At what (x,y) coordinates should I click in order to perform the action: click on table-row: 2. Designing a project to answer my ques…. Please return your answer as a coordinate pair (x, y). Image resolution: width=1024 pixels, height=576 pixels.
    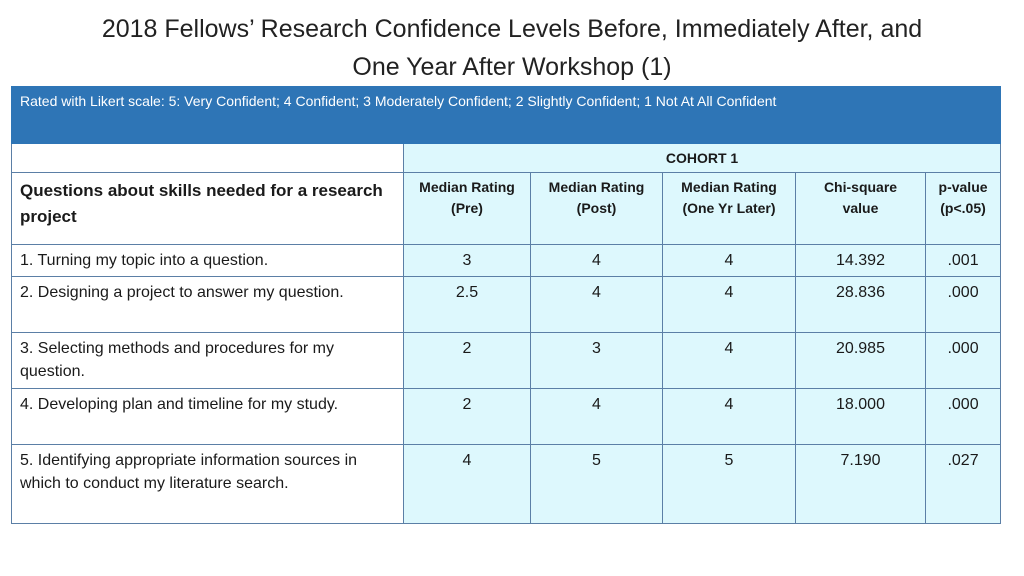
    Looking at the image, I should click on (506, 304).